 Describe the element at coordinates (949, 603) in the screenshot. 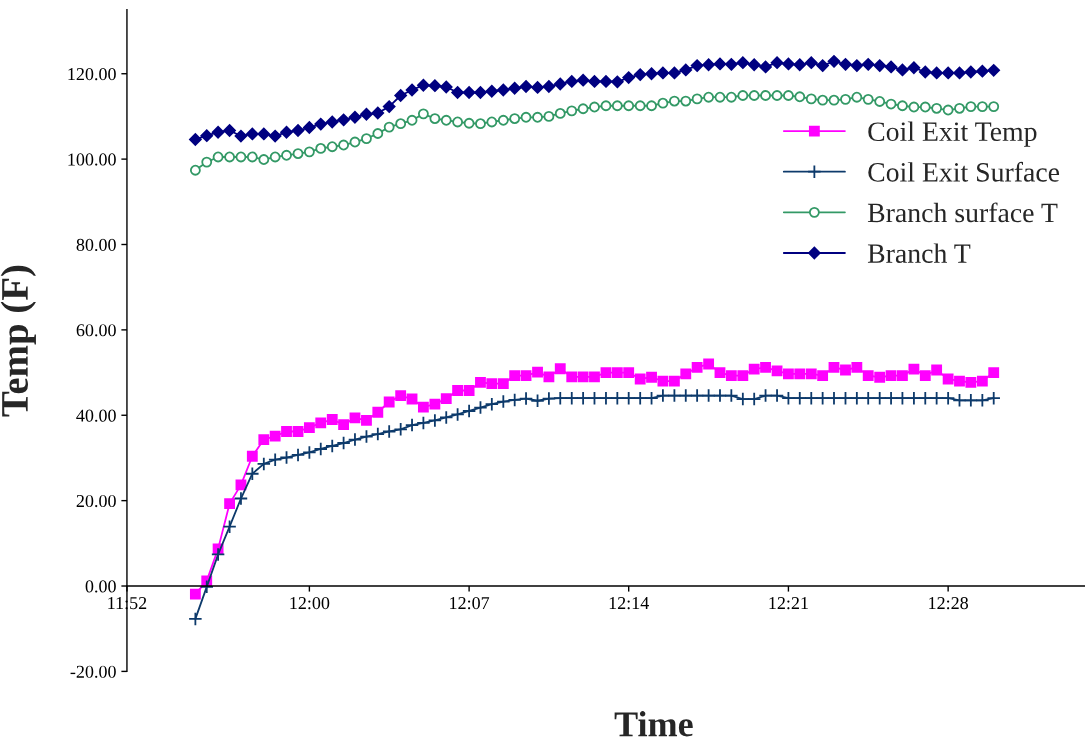

I see `x-tick-label: 12:28` at that location.